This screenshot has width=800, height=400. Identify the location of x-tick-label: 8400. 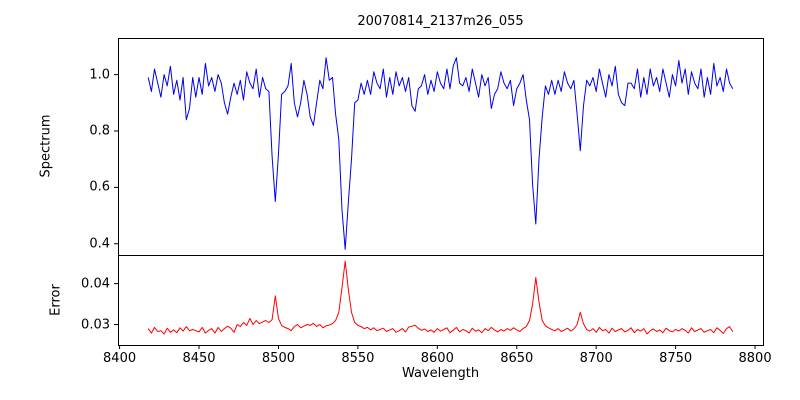
(120, 358).